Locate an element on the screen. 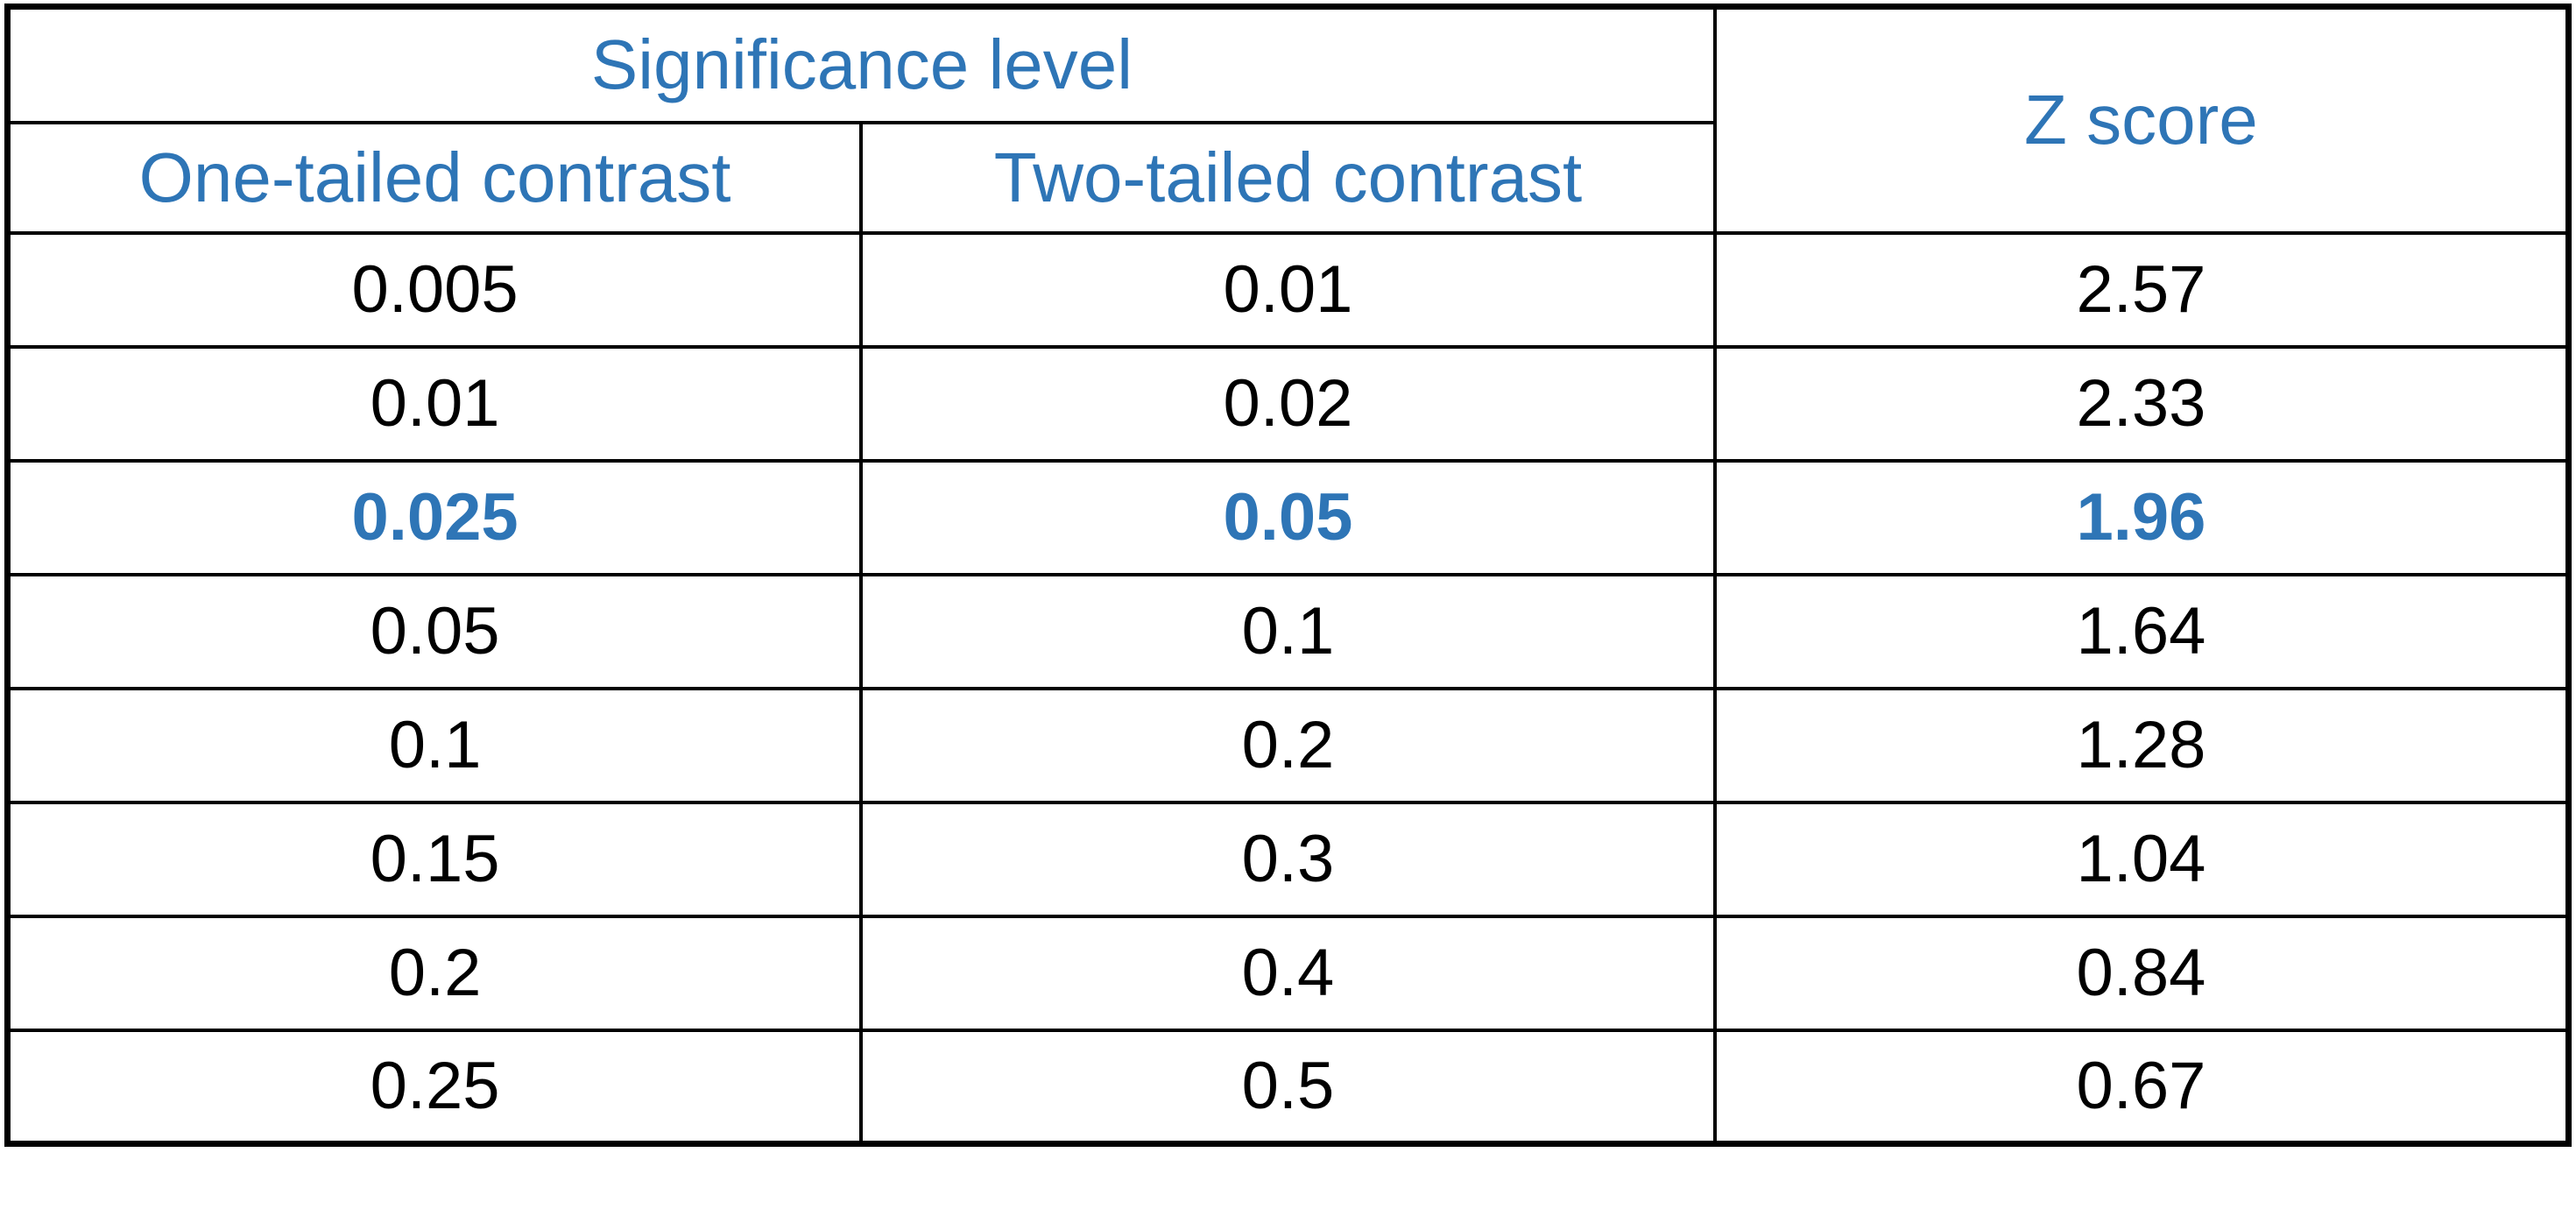  table-row: 0.025 0.05 1.96 is located at coordinates (1288, 517).